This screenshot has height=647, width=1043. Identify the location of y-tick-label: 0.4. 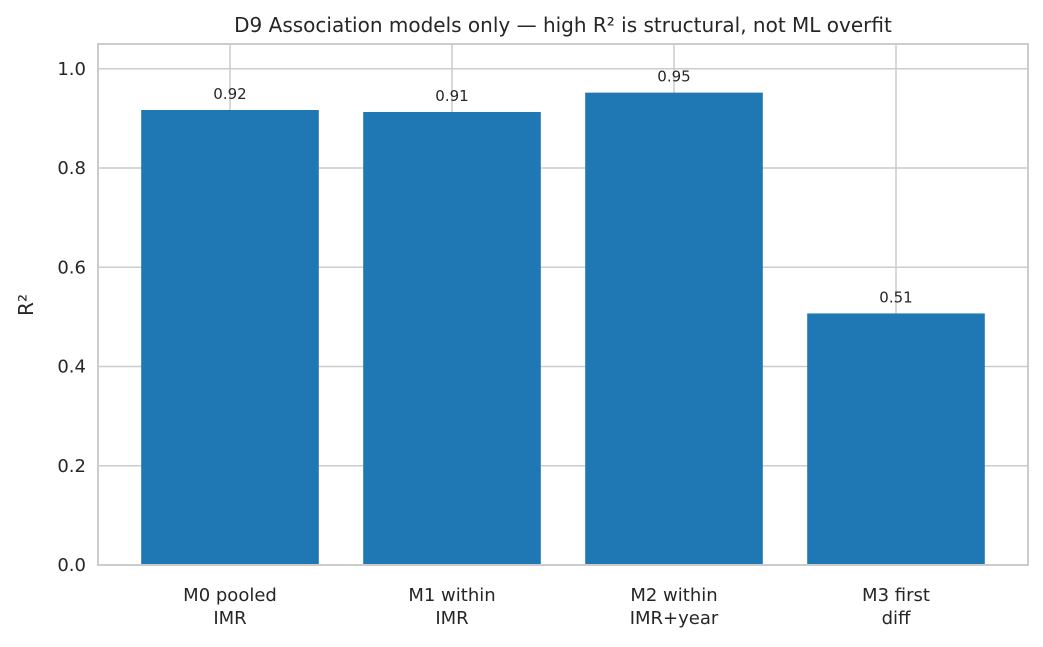
(71, 367).